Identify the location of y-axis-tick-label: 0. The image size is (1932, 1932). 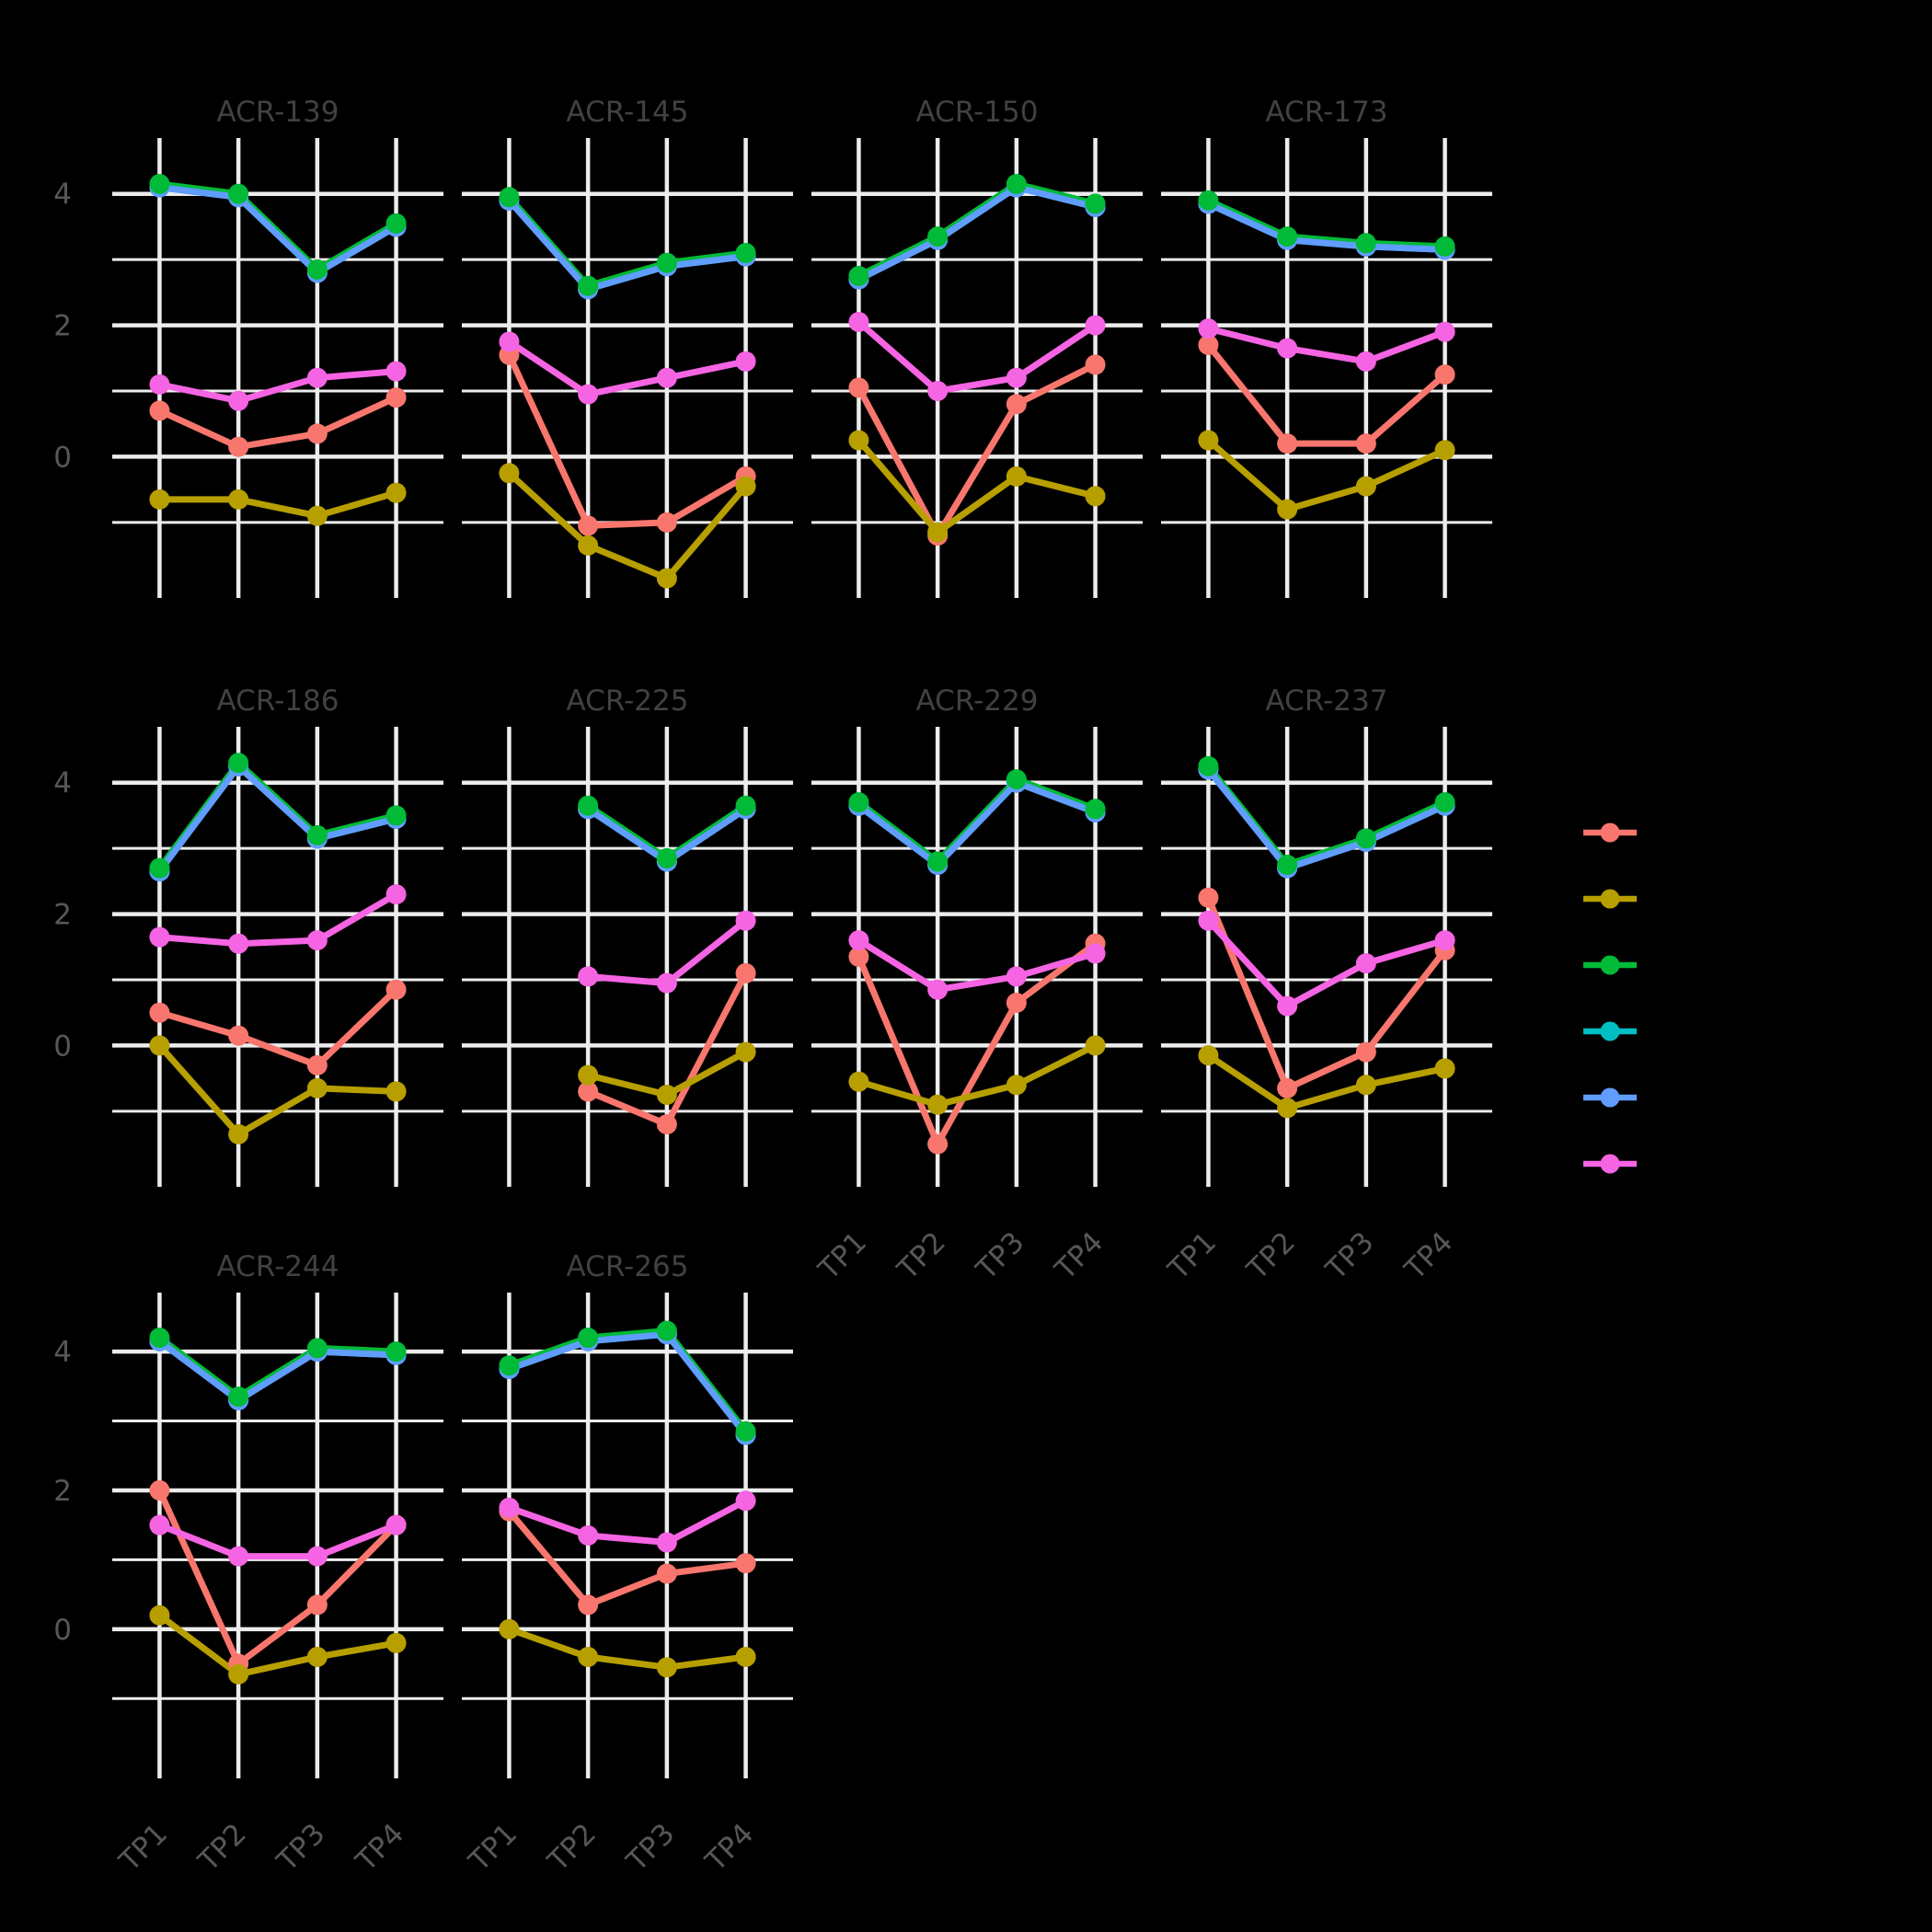
(62, 1046).